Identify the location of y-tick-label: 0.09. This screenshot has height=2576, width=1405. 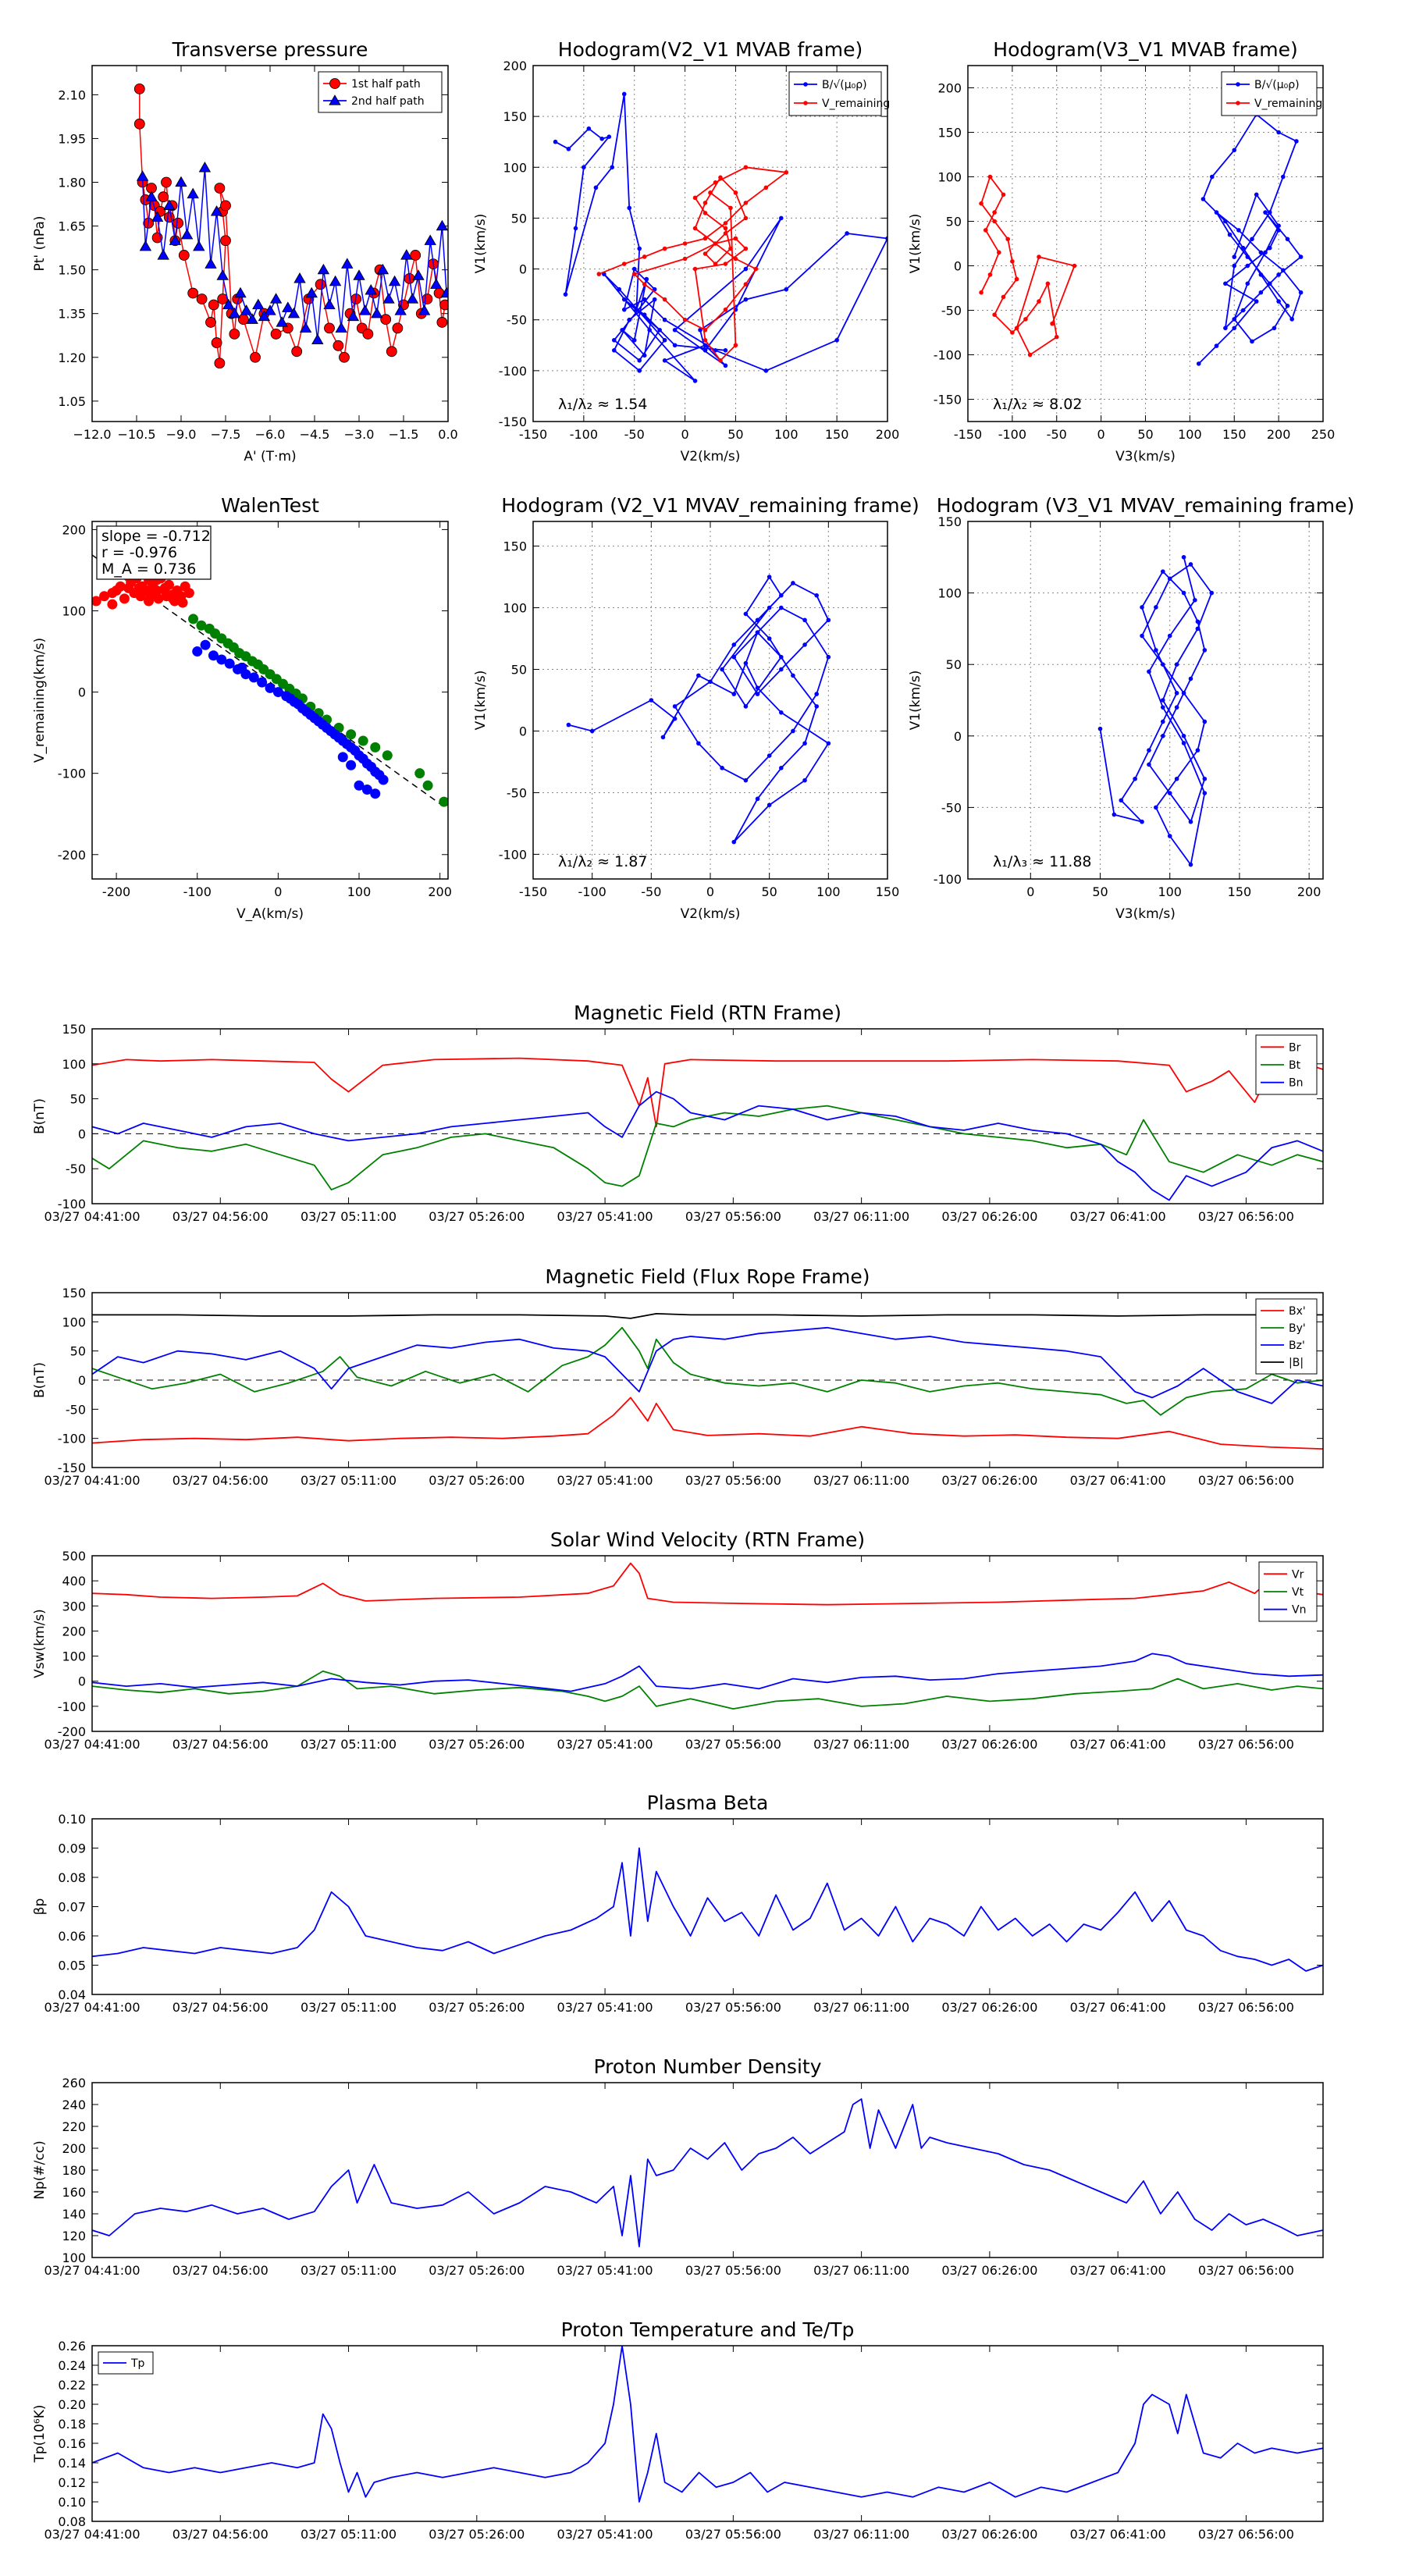
(72, 1848).